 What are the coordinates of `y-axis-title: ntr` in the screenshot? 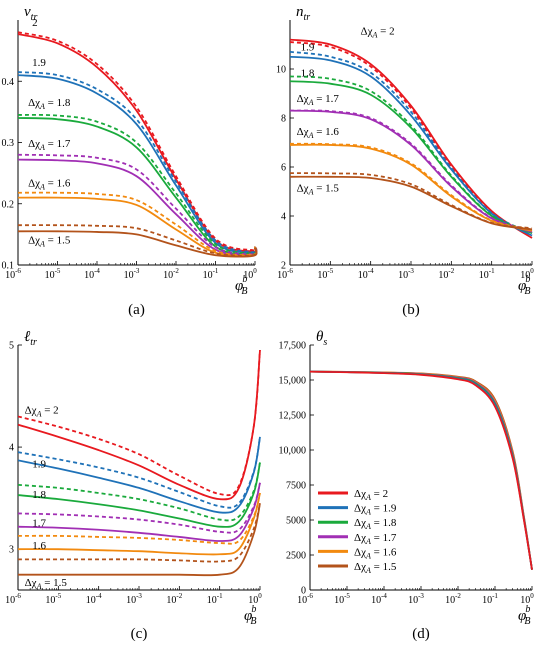 It's located at (303, 13).